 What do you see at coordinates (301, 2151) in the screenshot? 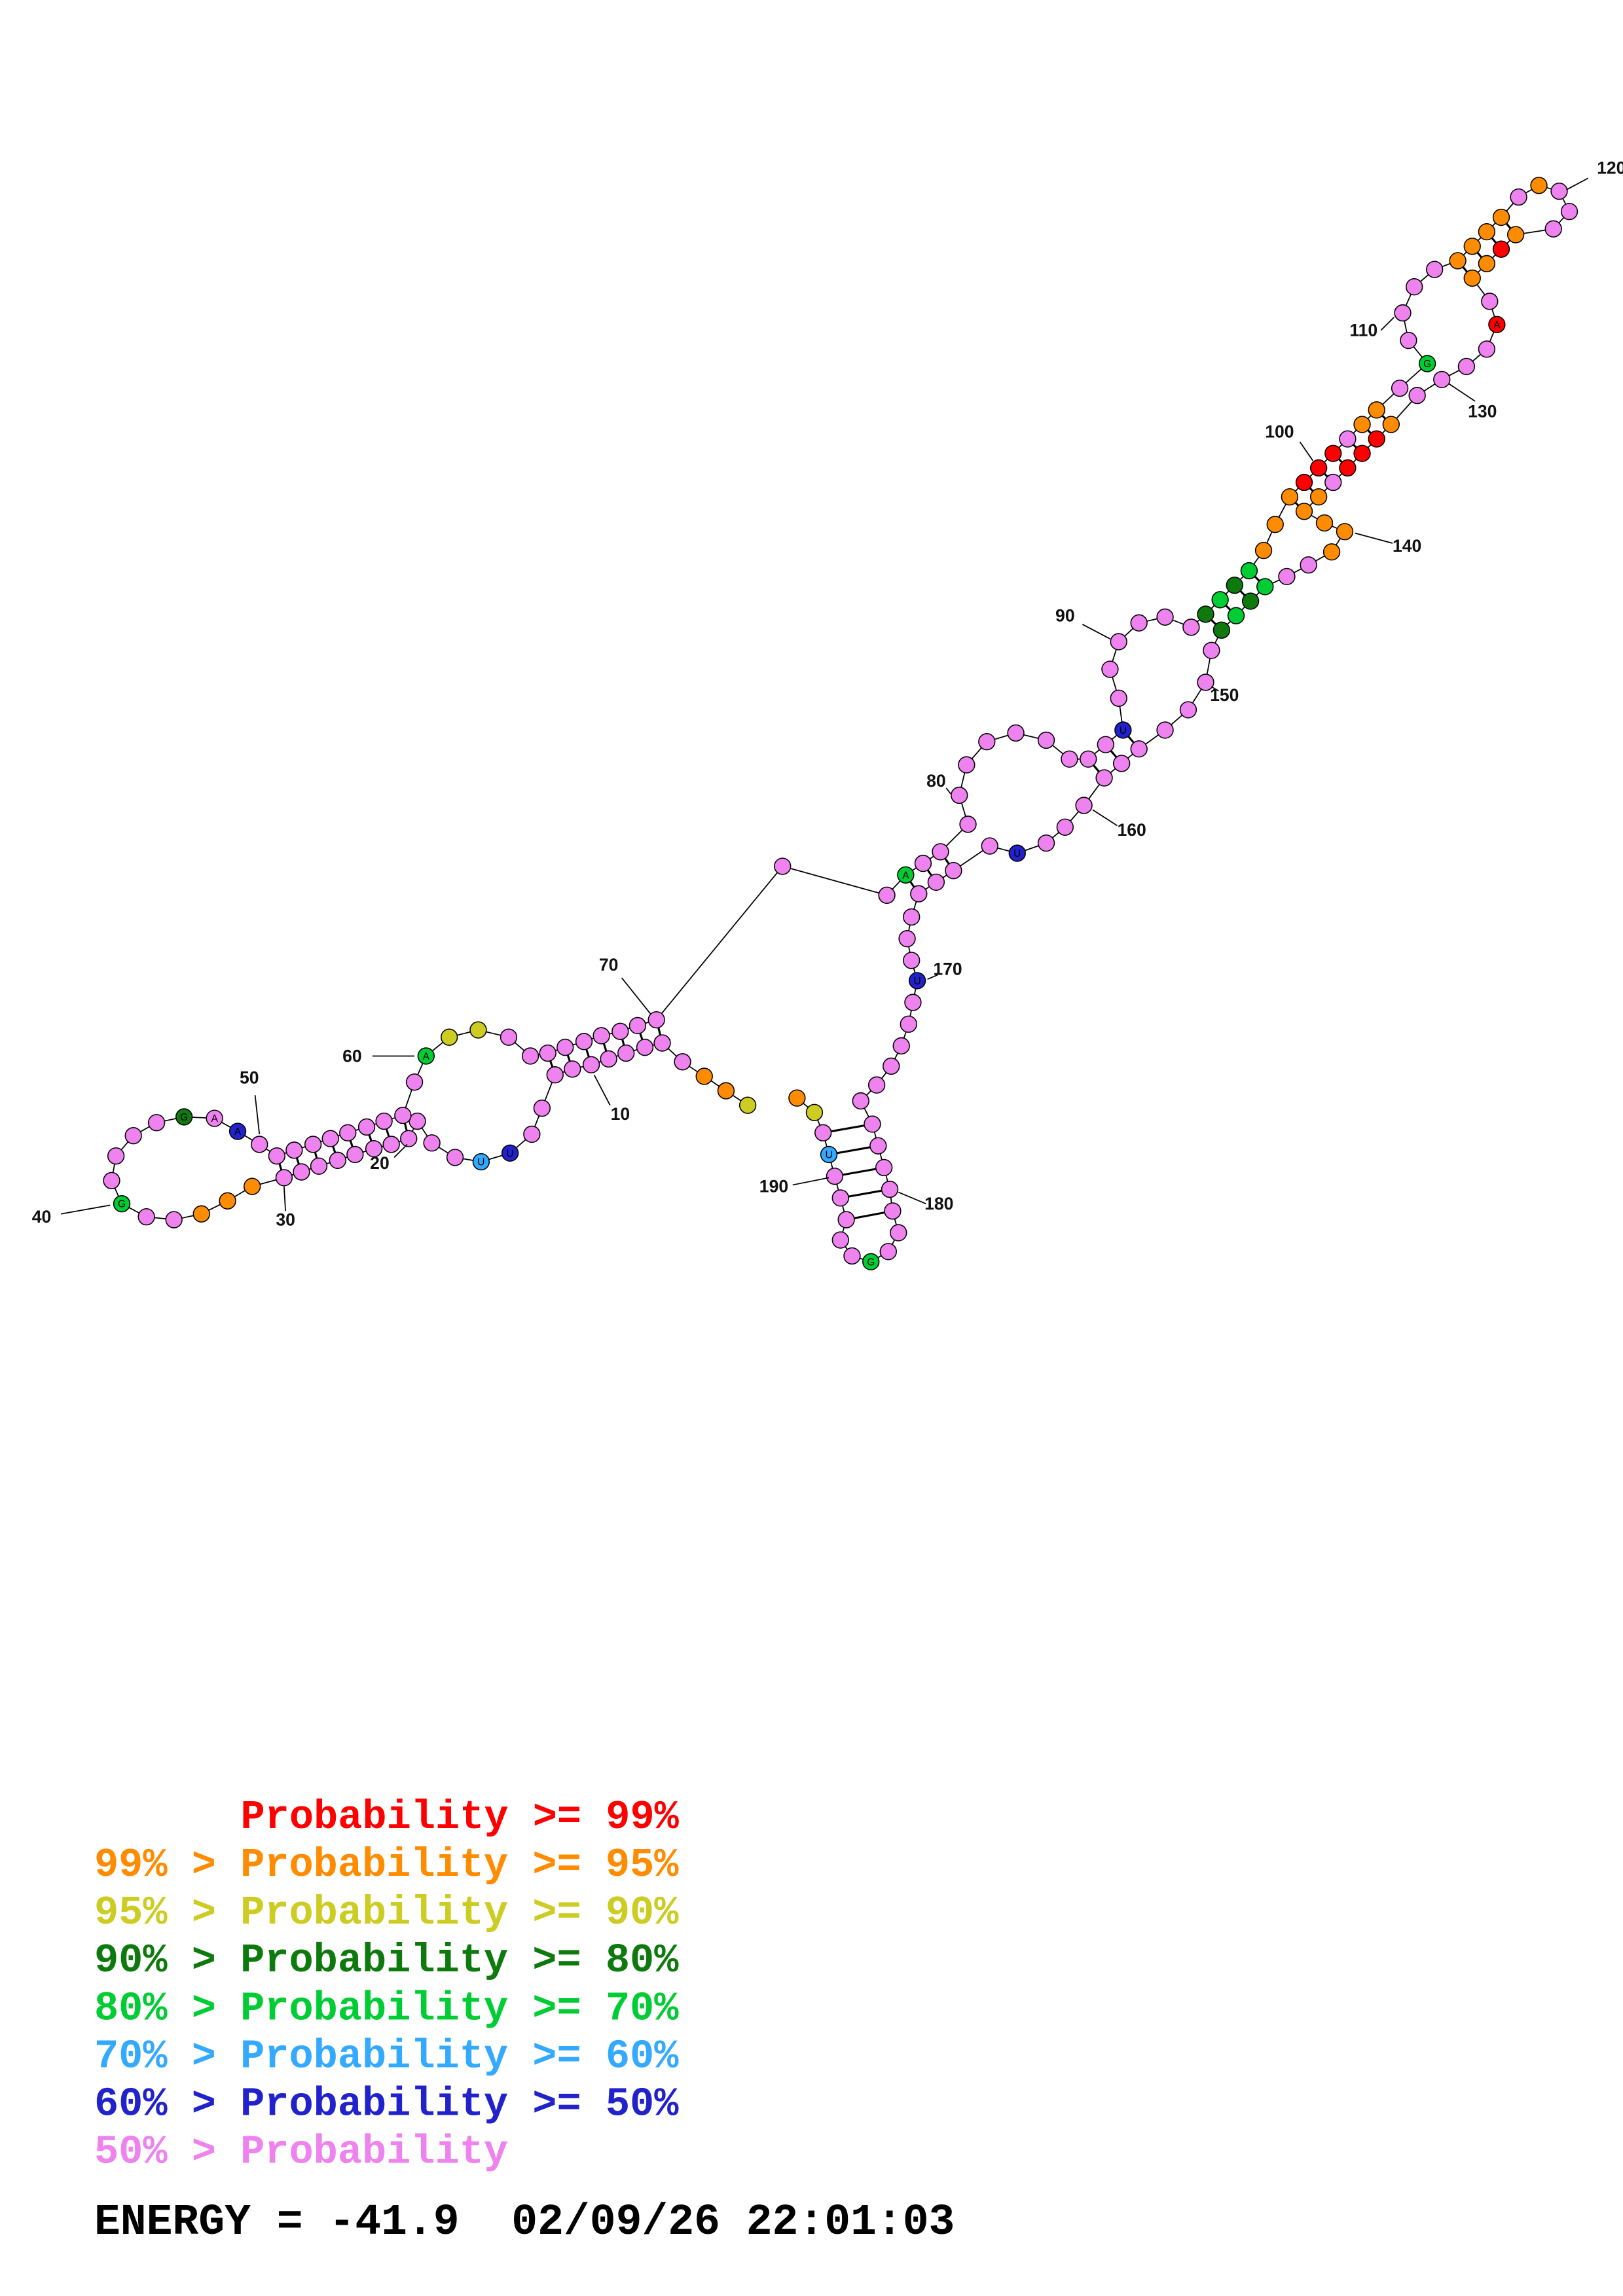
I see `legend-line: 50% > Probability` at bounding box center [301, 2151].